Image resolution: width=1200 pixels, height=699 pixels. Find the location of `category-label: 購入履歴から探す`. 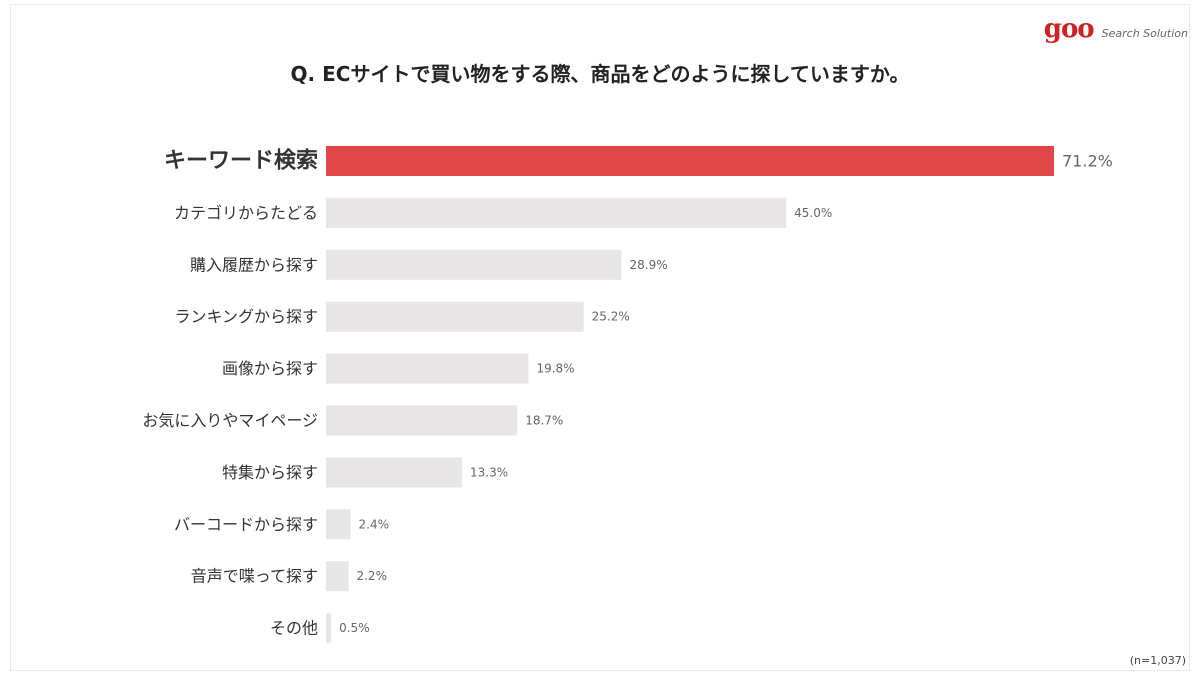

category-label: 購入履歴から探す is located at coordinates (254, 264).